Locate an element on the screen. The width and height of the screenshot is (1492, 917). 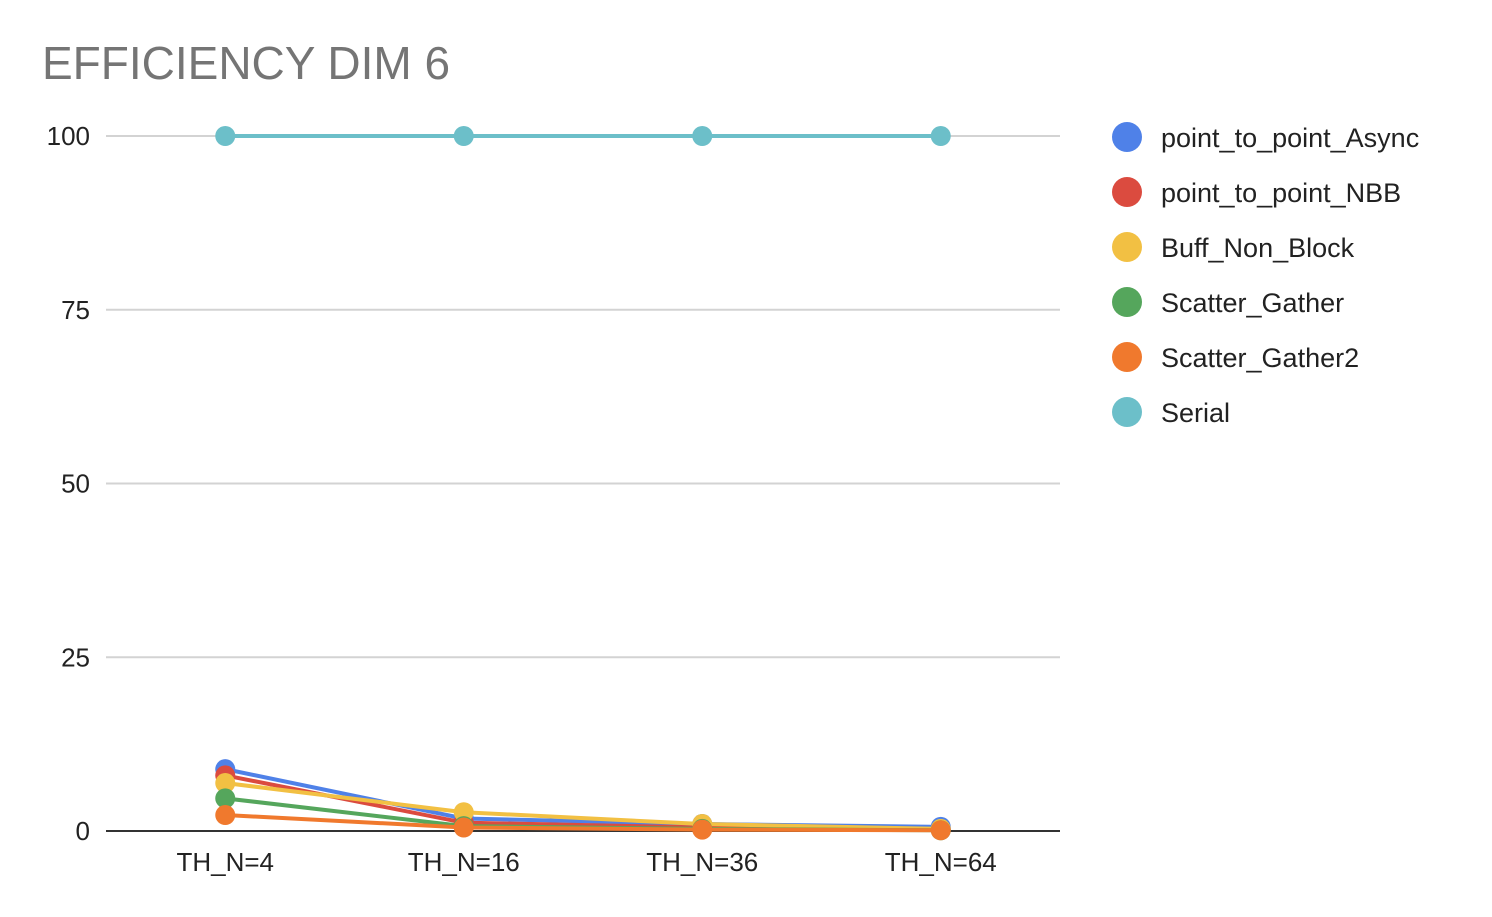
x-tick-label: TH_N=16 is located at coordinates (464, 862).